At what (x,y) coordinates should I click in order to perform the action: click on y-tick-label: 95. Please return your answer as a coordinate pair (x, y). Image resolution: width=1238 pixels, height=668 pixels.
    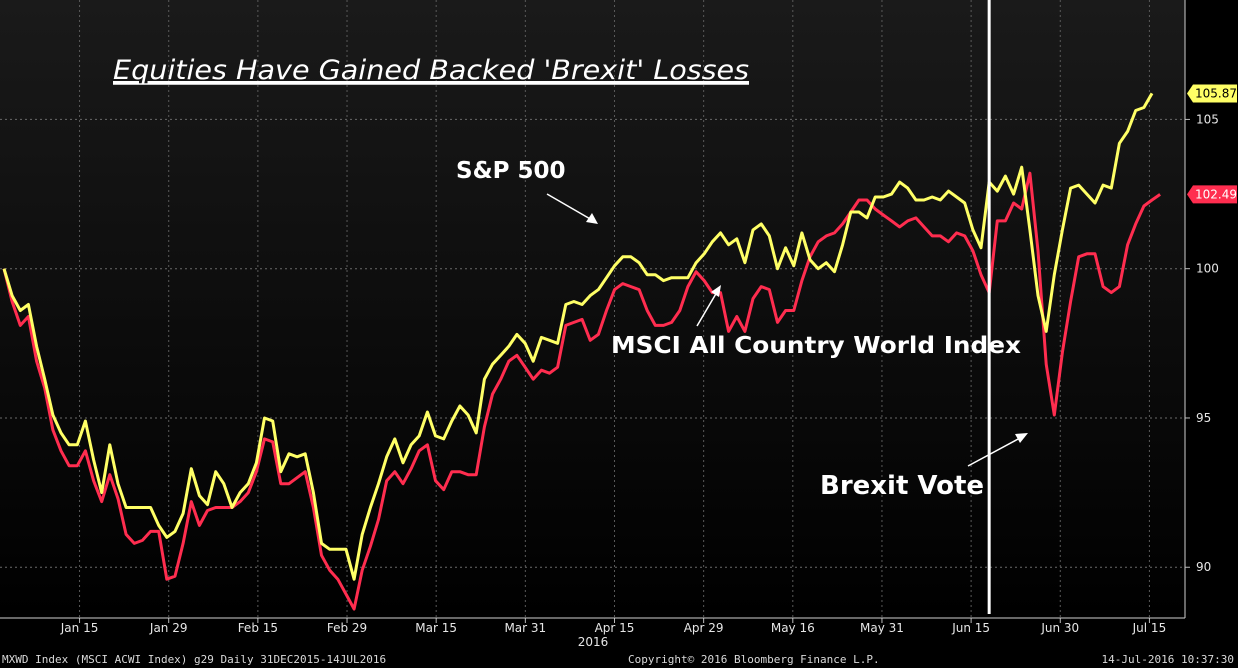
    Looking at the image, I should click on (1203, 418).